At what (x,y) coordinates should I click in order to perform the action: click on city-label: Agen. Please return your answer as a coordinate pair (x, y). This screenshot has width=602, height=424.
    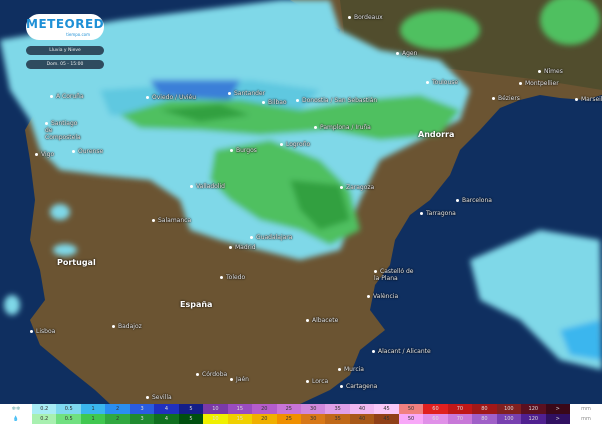
    Looking at the image, I should click on (406, 53).